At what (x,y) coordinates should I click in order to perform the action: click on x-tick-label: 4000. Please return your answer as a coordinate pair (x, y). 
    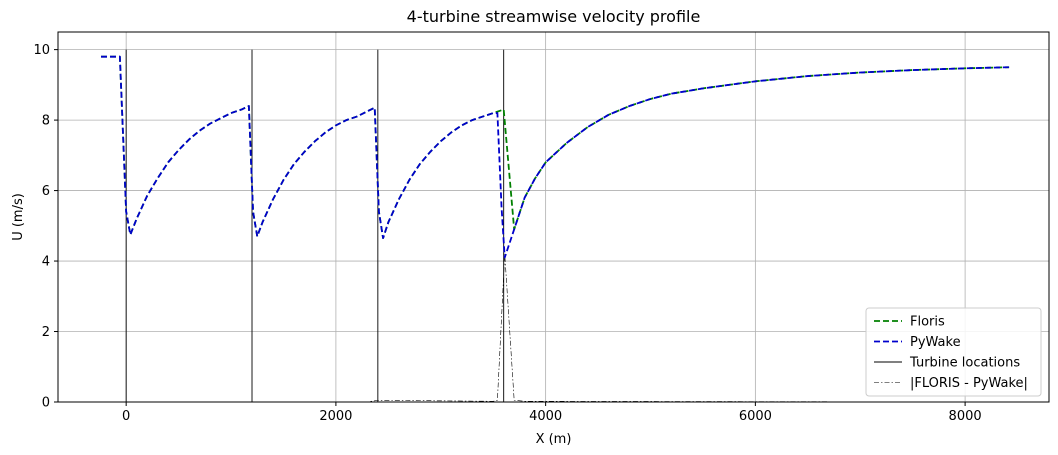
    Looking at the image, I should click on (545, 416).